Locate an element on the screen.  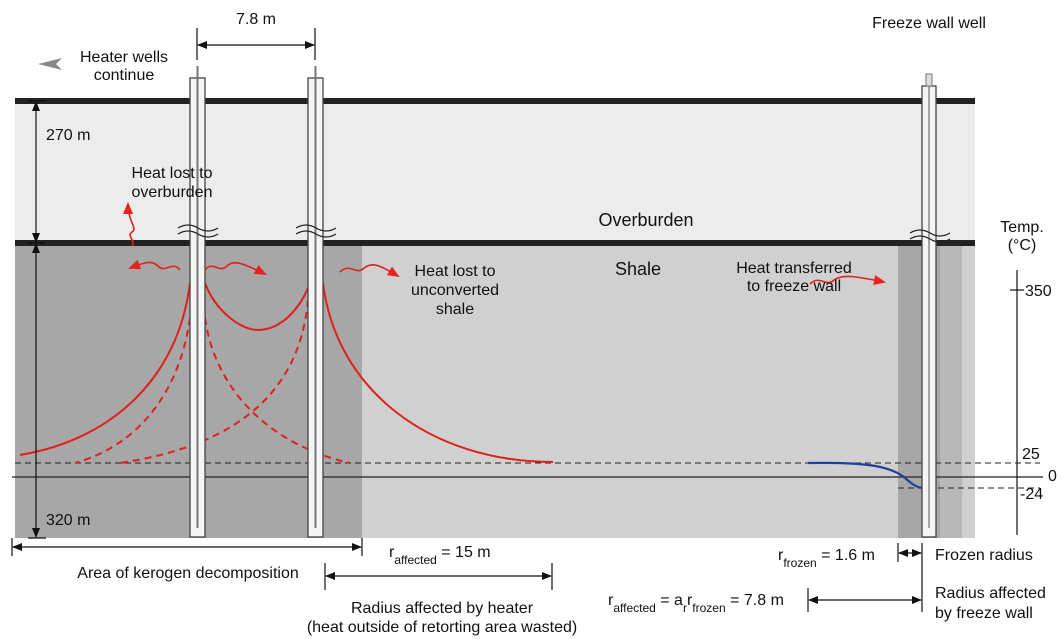
temp-tick-label: 0 is located at coordinates (1052, 476).